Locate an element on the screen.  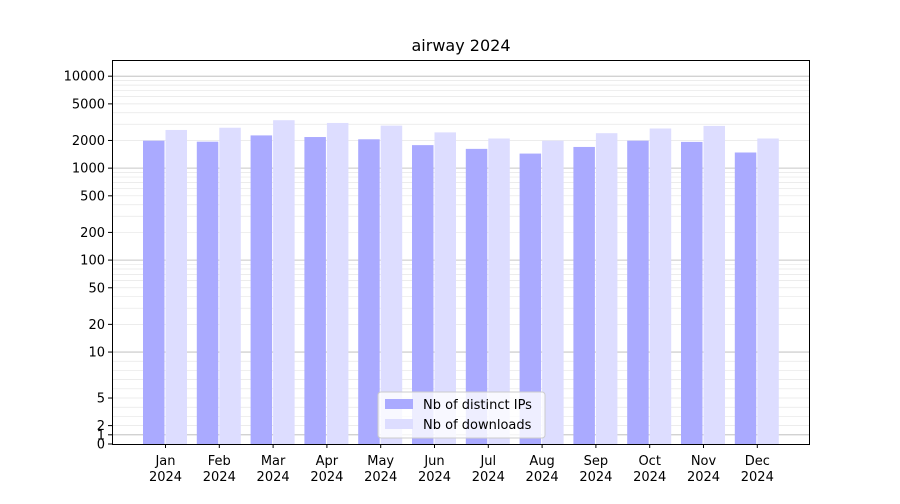
y-tick-label: 10 is located at coordinates (96, 353).